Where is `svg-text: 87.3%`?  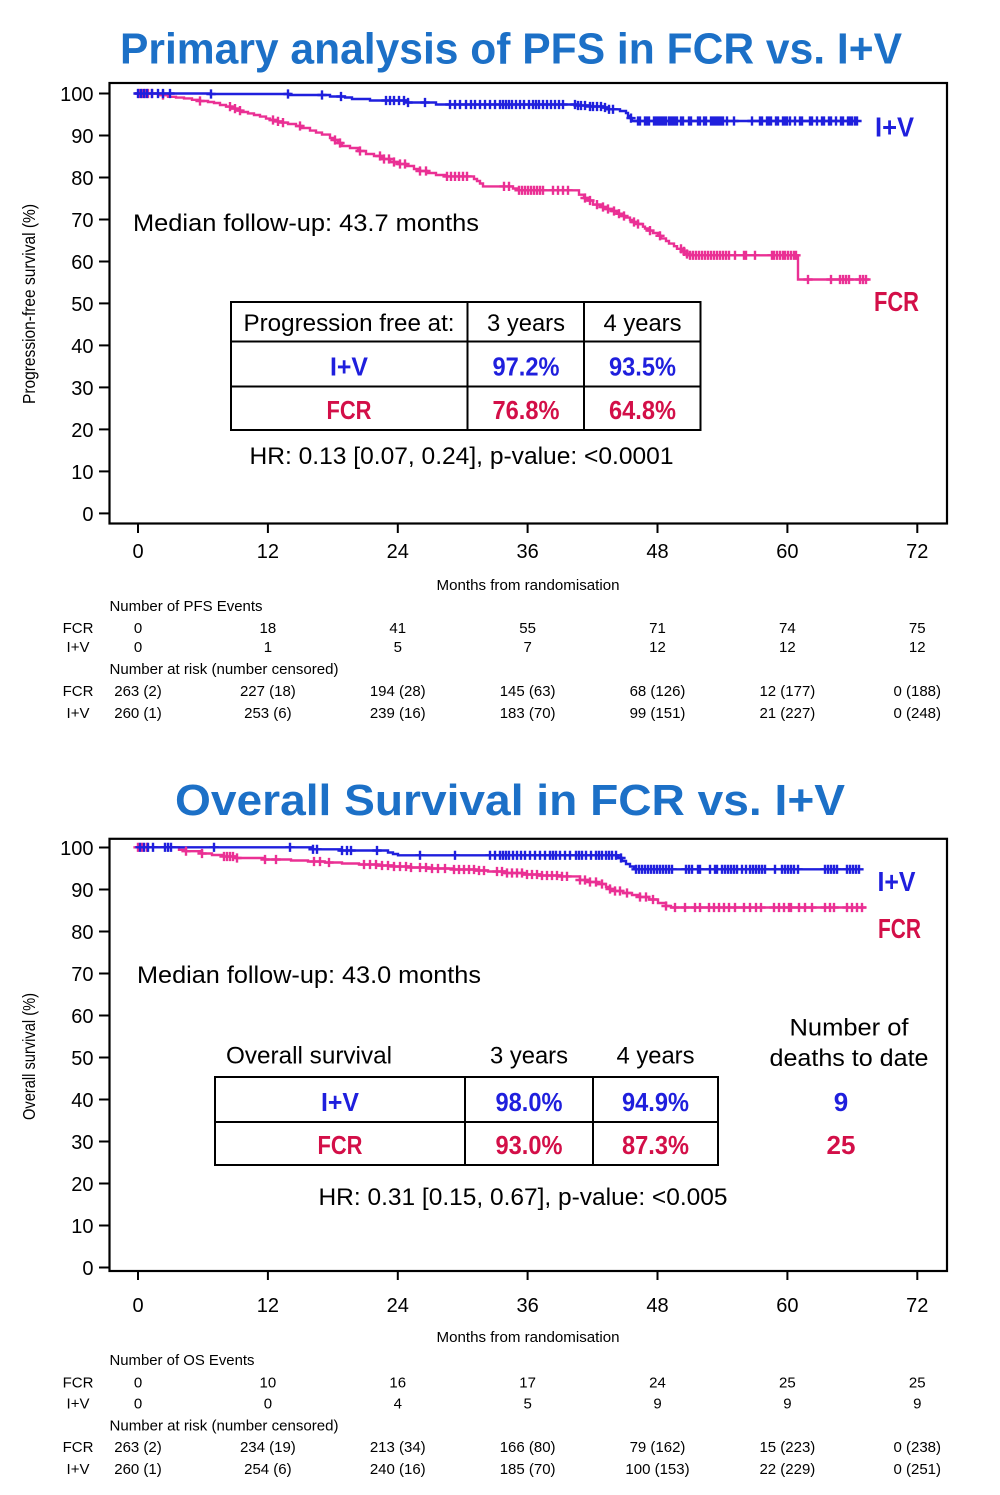 svg-text: 87.3% is located at coordinates (655, 1145).